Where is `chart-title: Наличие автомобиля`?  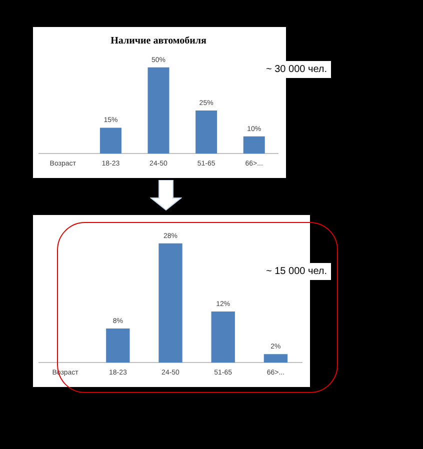
chart-title: Наличие автомобиля is located at coordinates (158, 41).